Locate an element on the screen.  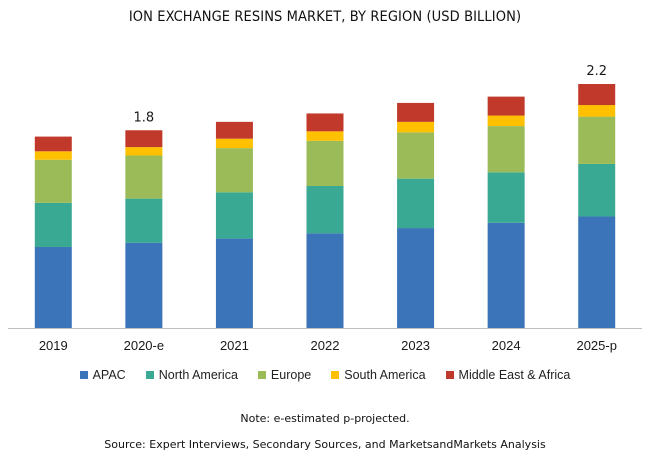
bar-segment-south-america-2020-e is located at coordinates (144, 151).